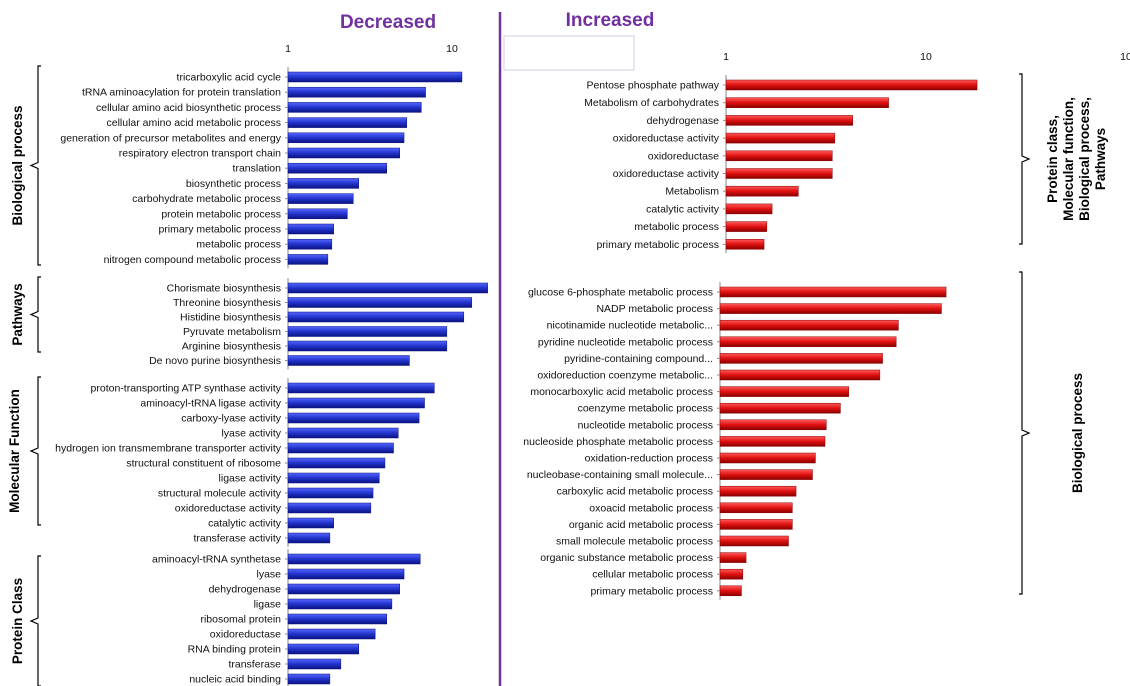  What do you see at coordinates (340, 604) in the screenshot?
I see `bar-ligase` at bounding box center [340, 604].